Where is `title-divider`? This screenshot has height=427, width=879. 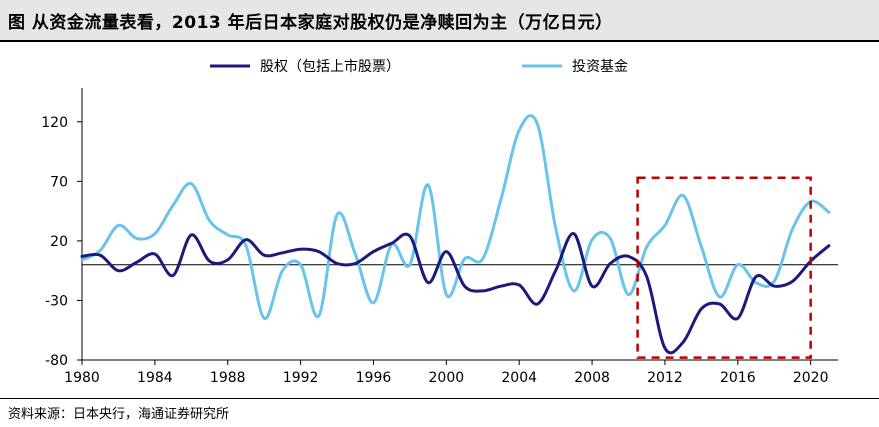 title-divider is located at coordinates (439, 41).